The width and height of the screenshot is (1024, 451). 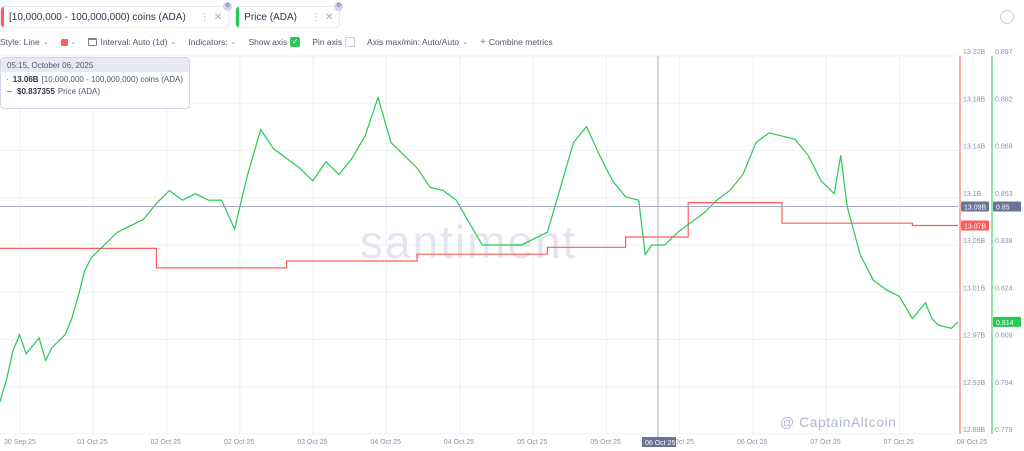 I want to click on tooltip-date: 05:15, October 06, 2025, so click(x=95, y=65).